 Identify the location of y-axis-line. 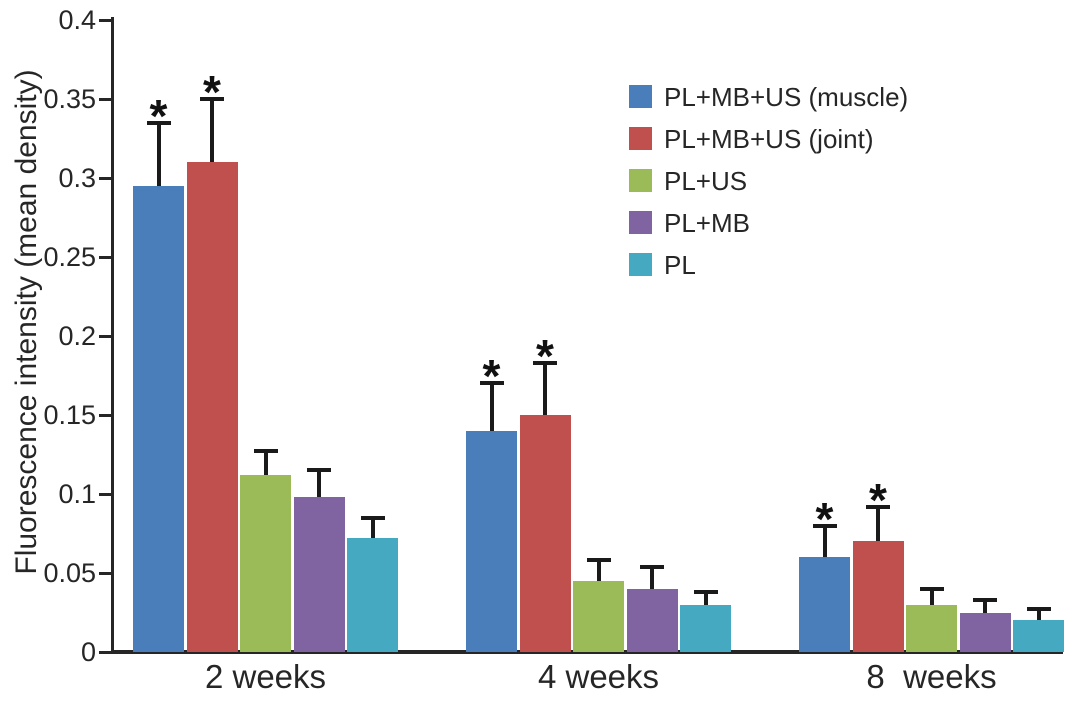
(112, 335).